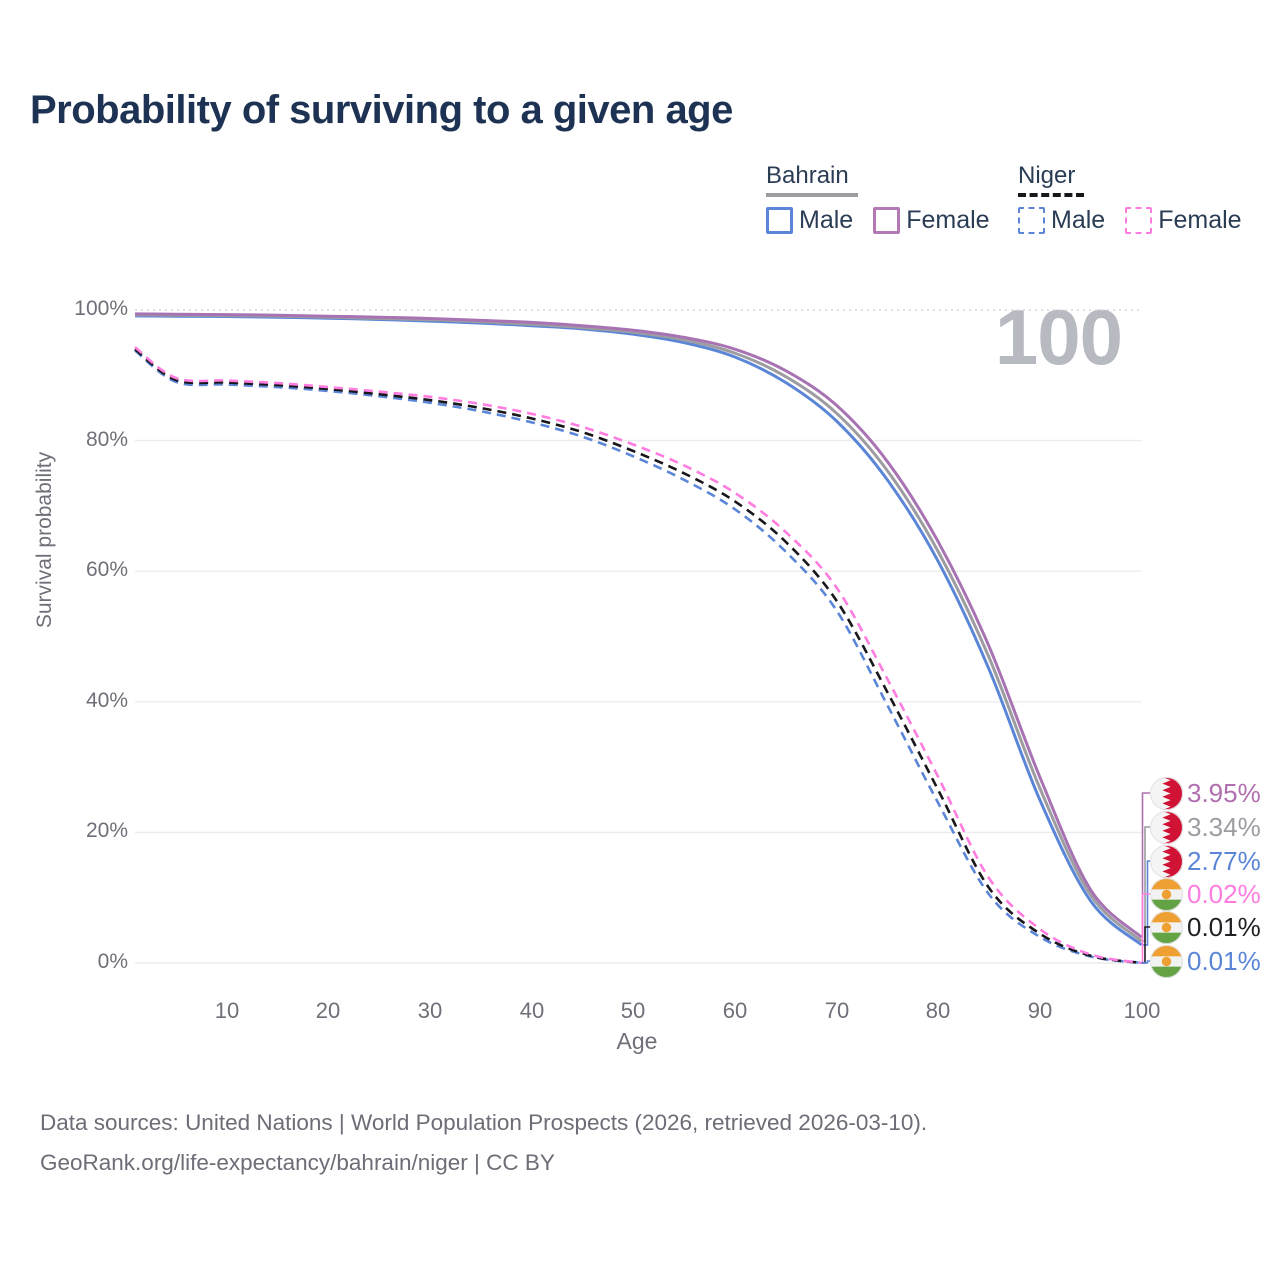 The height and width of the screenshot is (1280, 1280). What do you see at coordinates (430, 1010) in the screenshot?
I see `x-tick-30: 30` at bounding box center [430, 1010].